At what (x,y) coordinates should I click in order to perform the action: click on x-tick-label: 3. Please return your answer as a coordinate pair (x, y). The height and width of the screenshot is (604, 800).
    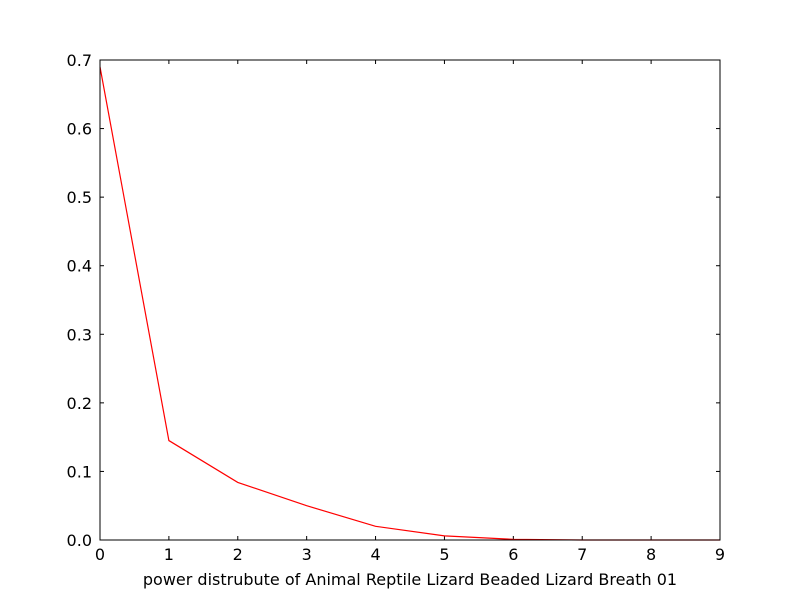
    Looking at the image, I should click on (307, 554).